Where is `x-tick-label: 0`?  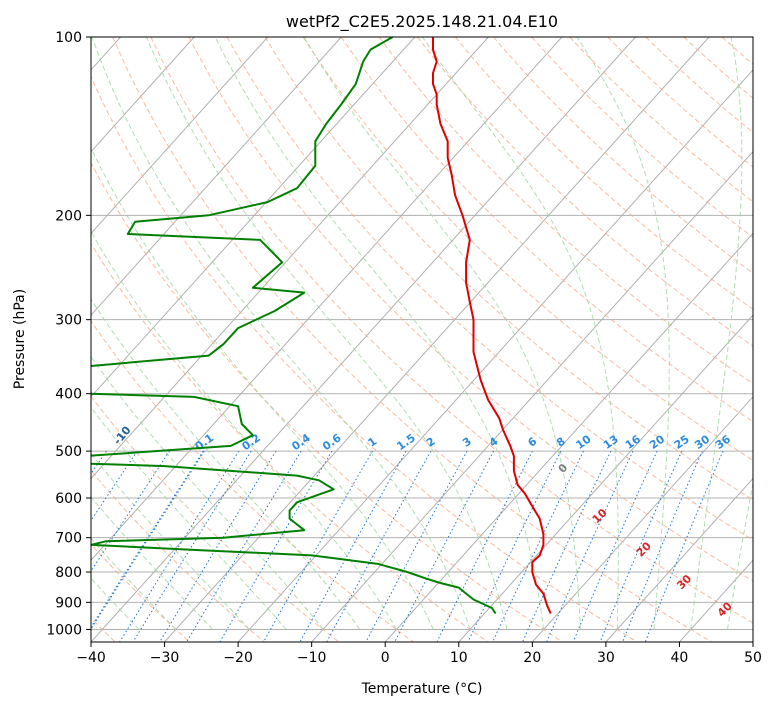 x-tick-label: 0 is located at coordinates (385, 658).